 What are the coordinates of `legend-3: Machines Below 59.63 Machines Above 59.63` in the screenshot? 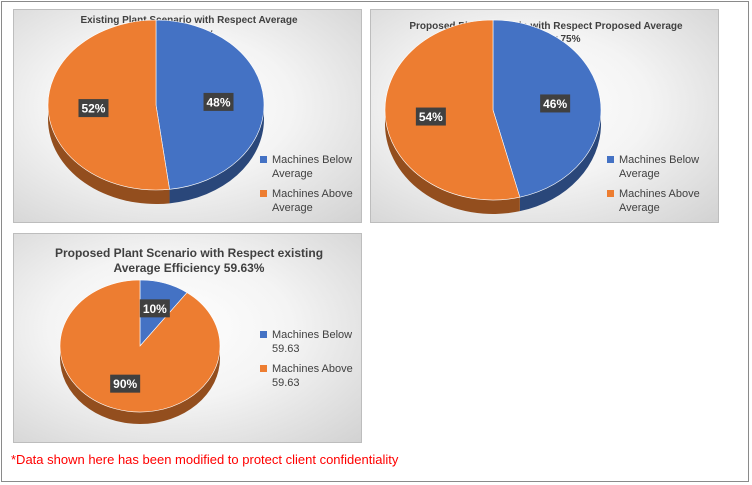 It's located at (306, 362).